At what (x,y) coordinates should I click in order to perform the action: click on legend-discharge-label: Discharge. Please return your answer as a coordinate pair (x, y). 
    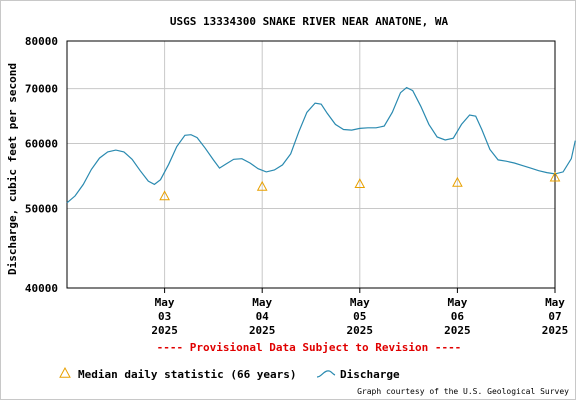
    Looking at the image, I should click on (370, 374).